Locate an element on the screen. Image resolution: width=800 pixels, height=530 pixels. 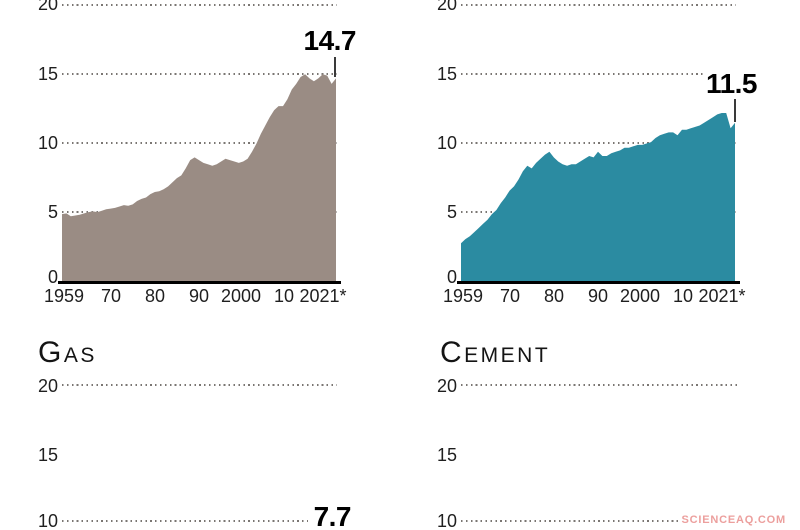
title-initial: C is located at coordinates (452, 352).